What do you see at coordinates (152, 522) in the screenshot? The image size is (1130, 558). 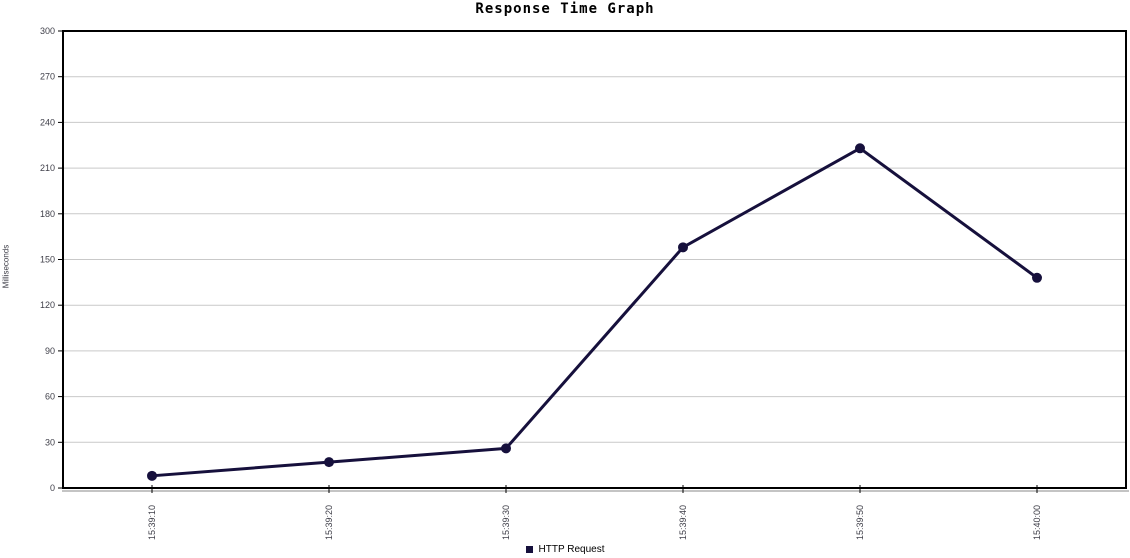 I see `x-tick-label: 15:39:10` at bounding box center [152, 522].